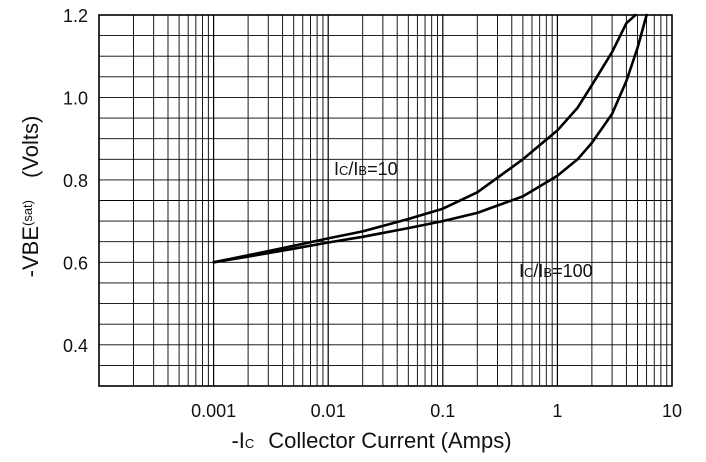  Describe the element at coordinates (547, 272) in the screenshot. I see `curve-label-ic-ib-100-b: B` at that location.